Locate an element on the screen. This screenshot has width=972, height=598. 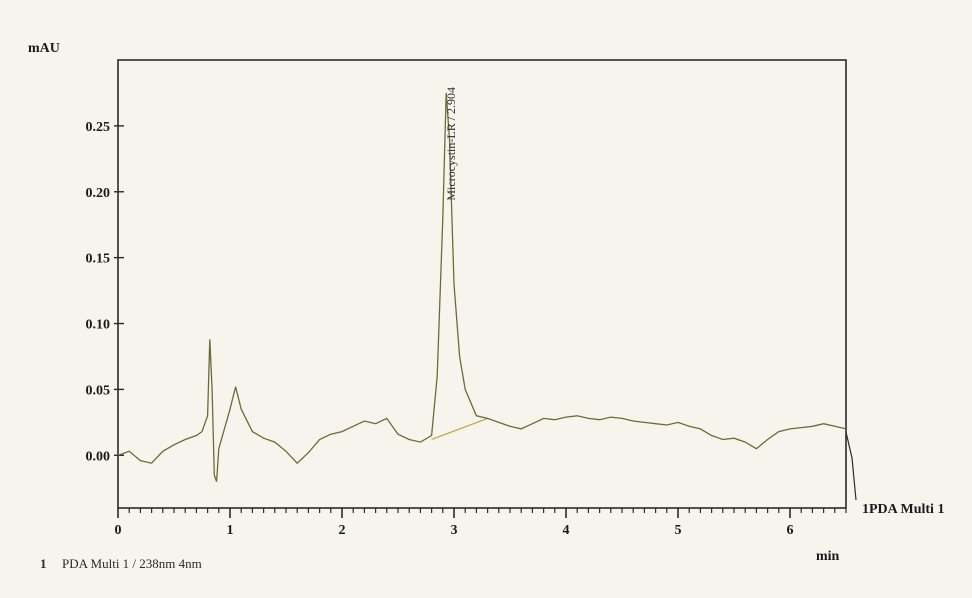
y-tick-label: 0.05 is located at coordinates (98, 390).